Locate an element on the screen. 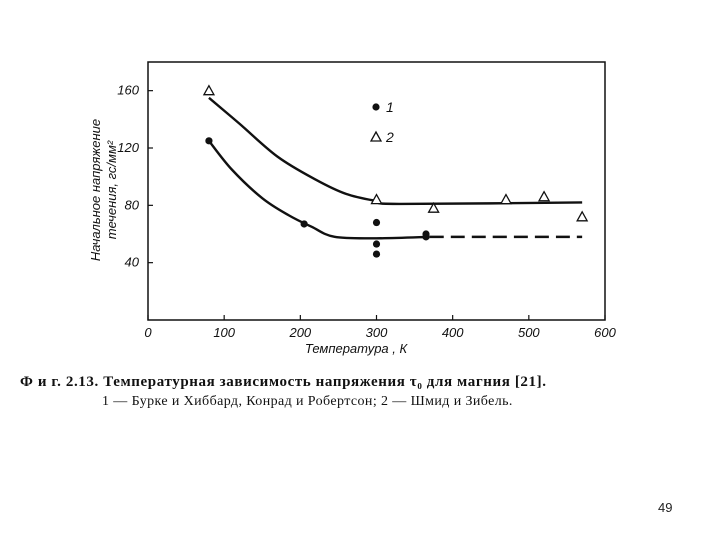 Image resolution: width=720 pixels, height=540 pixels. x-tick-label: 200 is located at coordinates (299, 332).